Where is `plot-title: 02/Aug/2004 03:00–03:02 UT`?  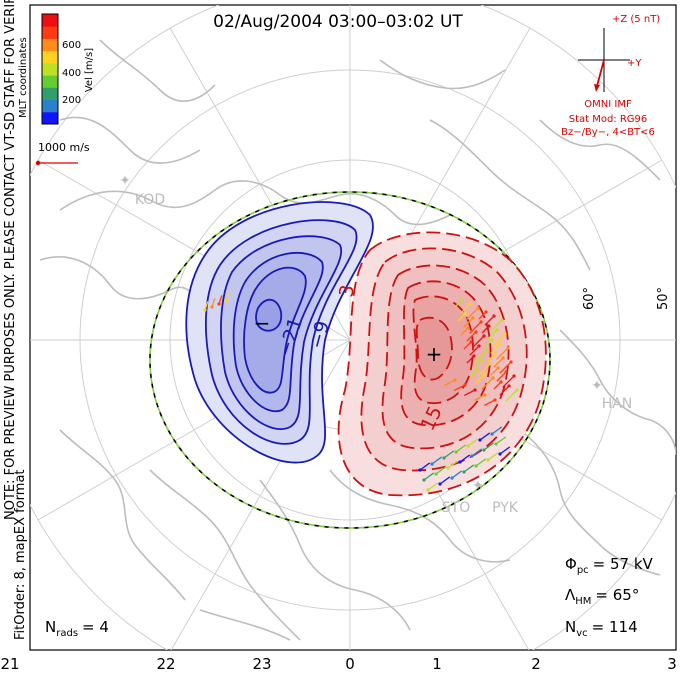
plot-title: 02/Aug/2004 03:00–03:02 UT is located at coordinates (338, 22).